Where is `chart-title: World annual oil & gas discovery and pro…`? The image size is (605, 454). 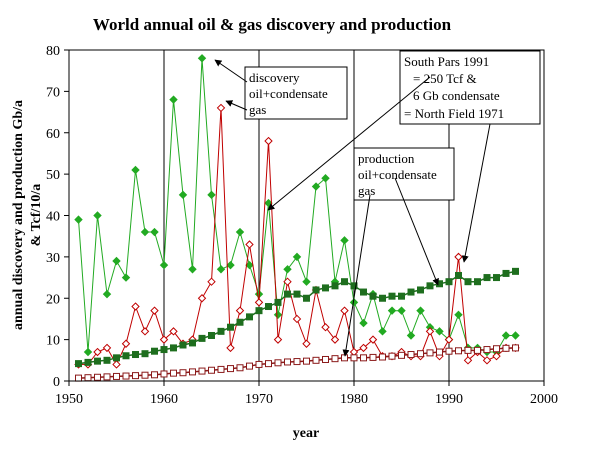
chart-title: World annual oil & gas discovery and pro… is located at coordinates (272, 24).